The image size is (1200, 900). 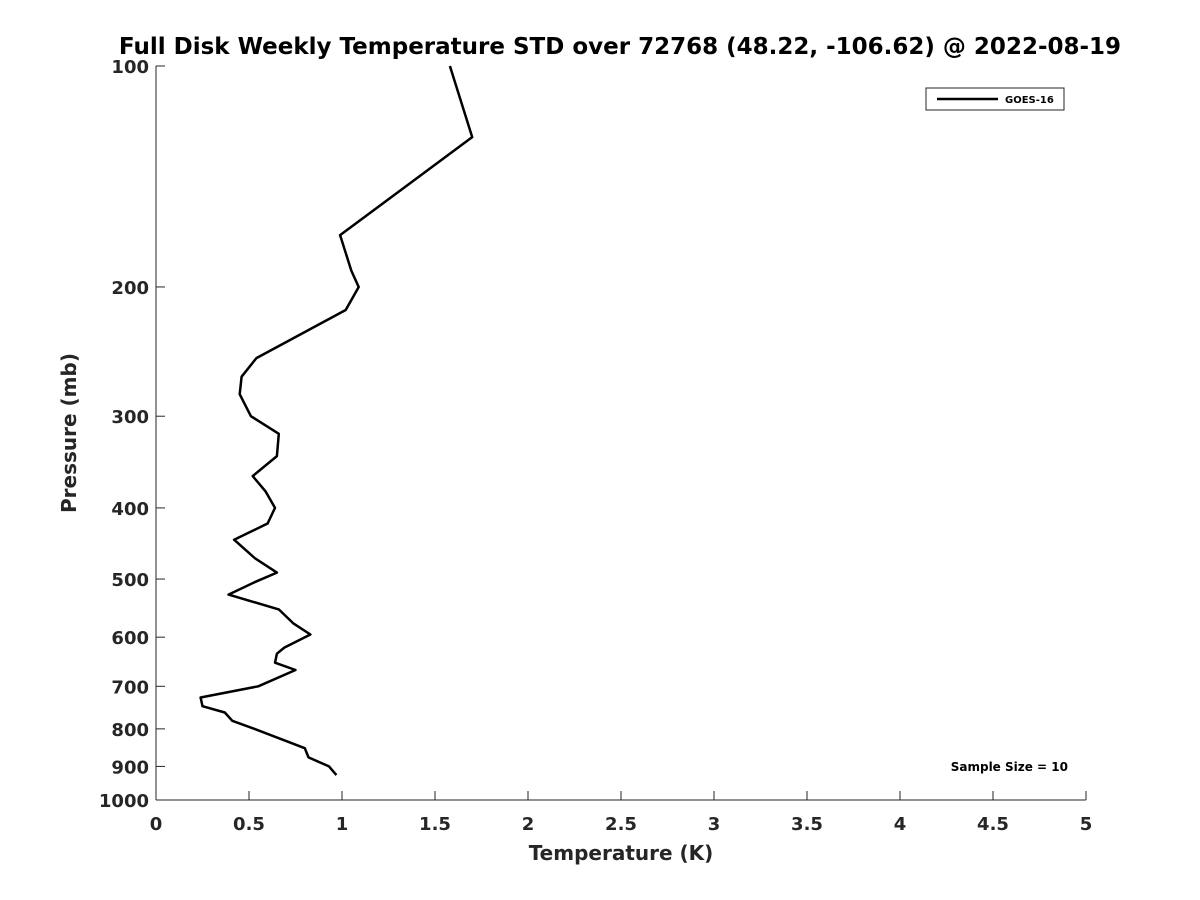 I want to click on x-tick-label: 1, so click(x=342, y=824).